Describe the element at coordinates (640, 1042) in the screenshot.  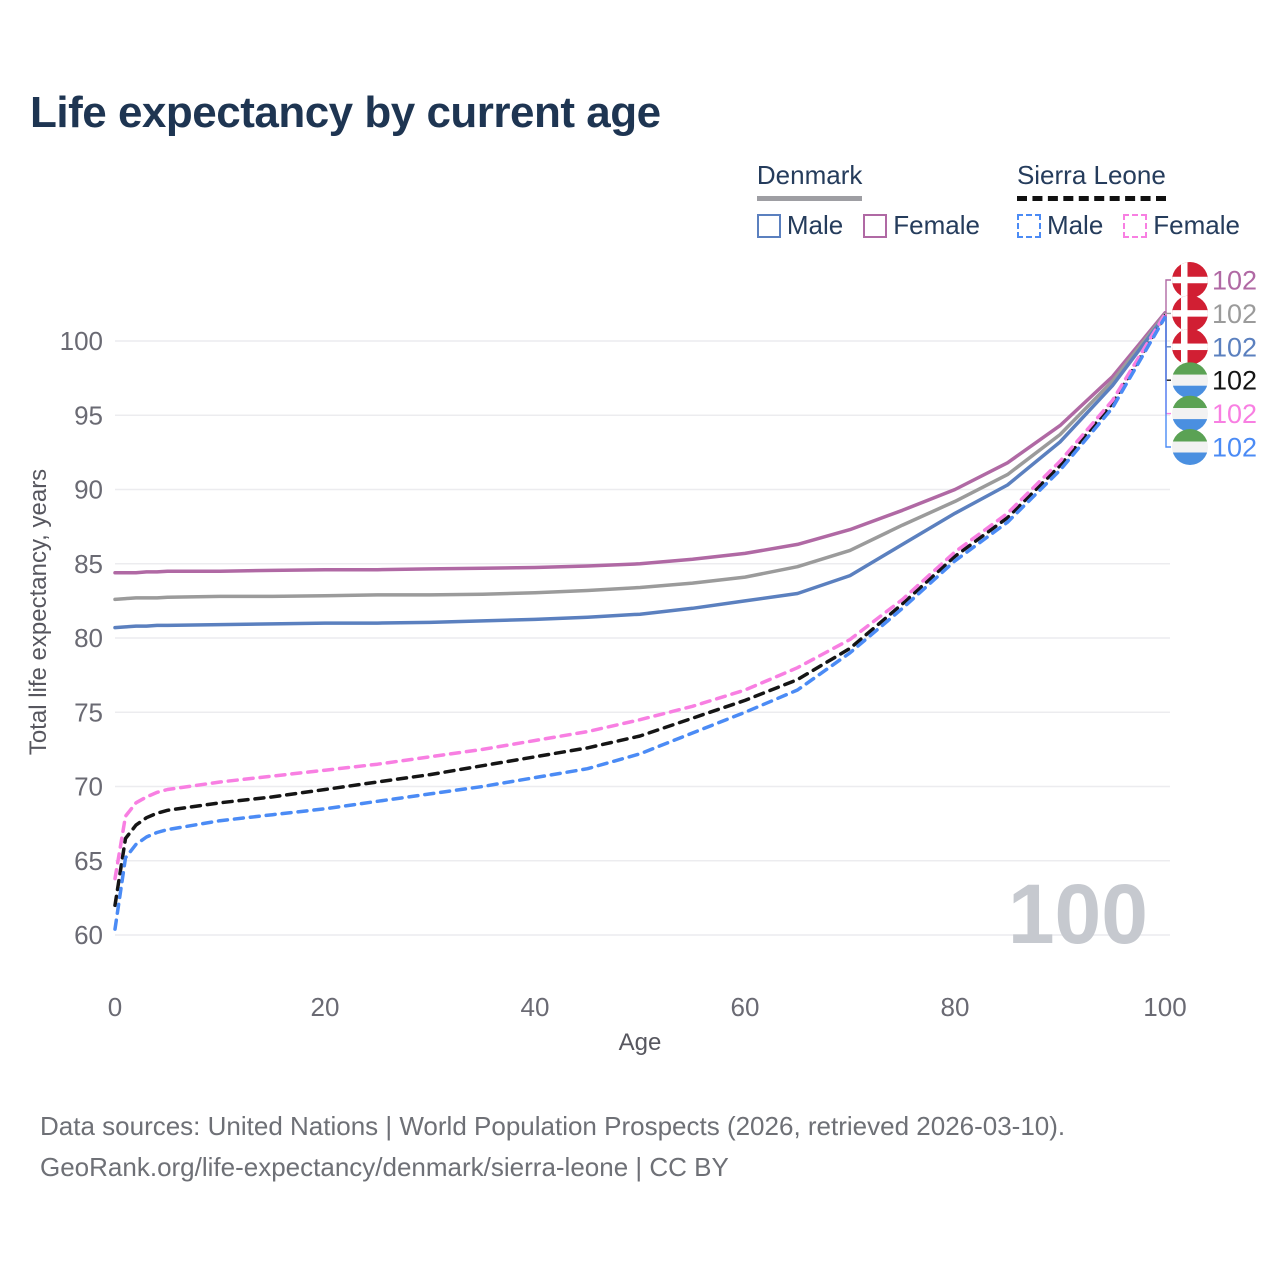
I see `x-axis-title: Age` at that location.